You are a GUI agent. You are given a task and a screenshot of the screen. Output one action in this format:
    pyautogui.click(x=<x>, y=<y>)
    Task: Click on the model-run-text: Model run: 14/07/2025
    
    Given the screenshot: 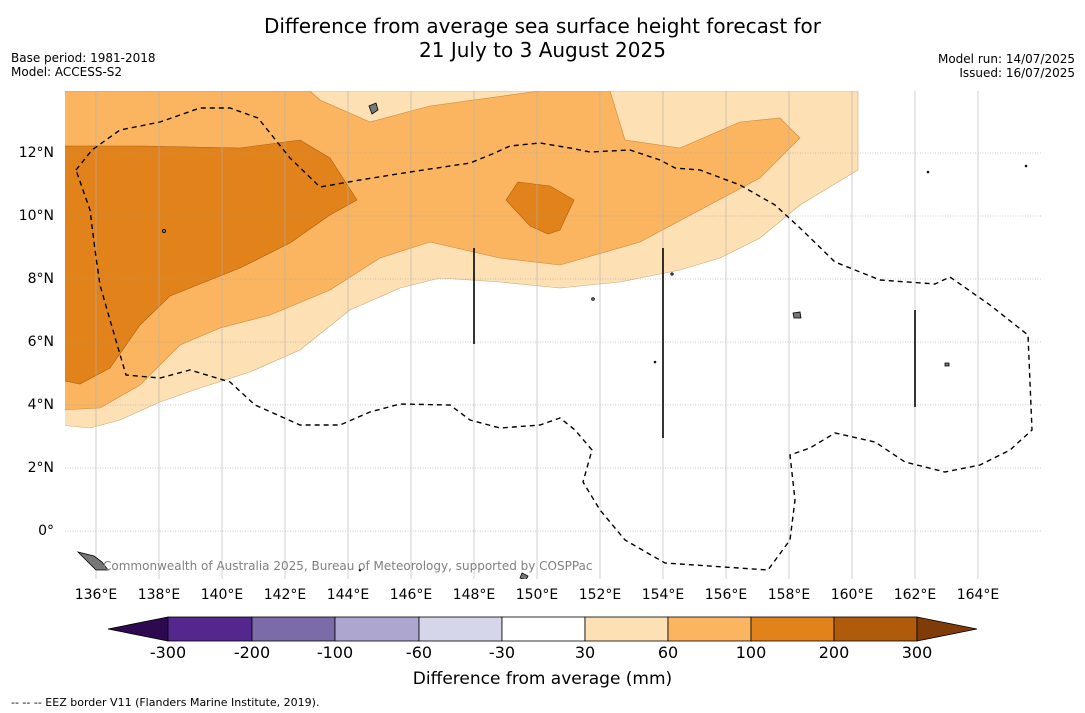 What is the action you would take?
    pyautogui.click(x=1006, y=59)
    